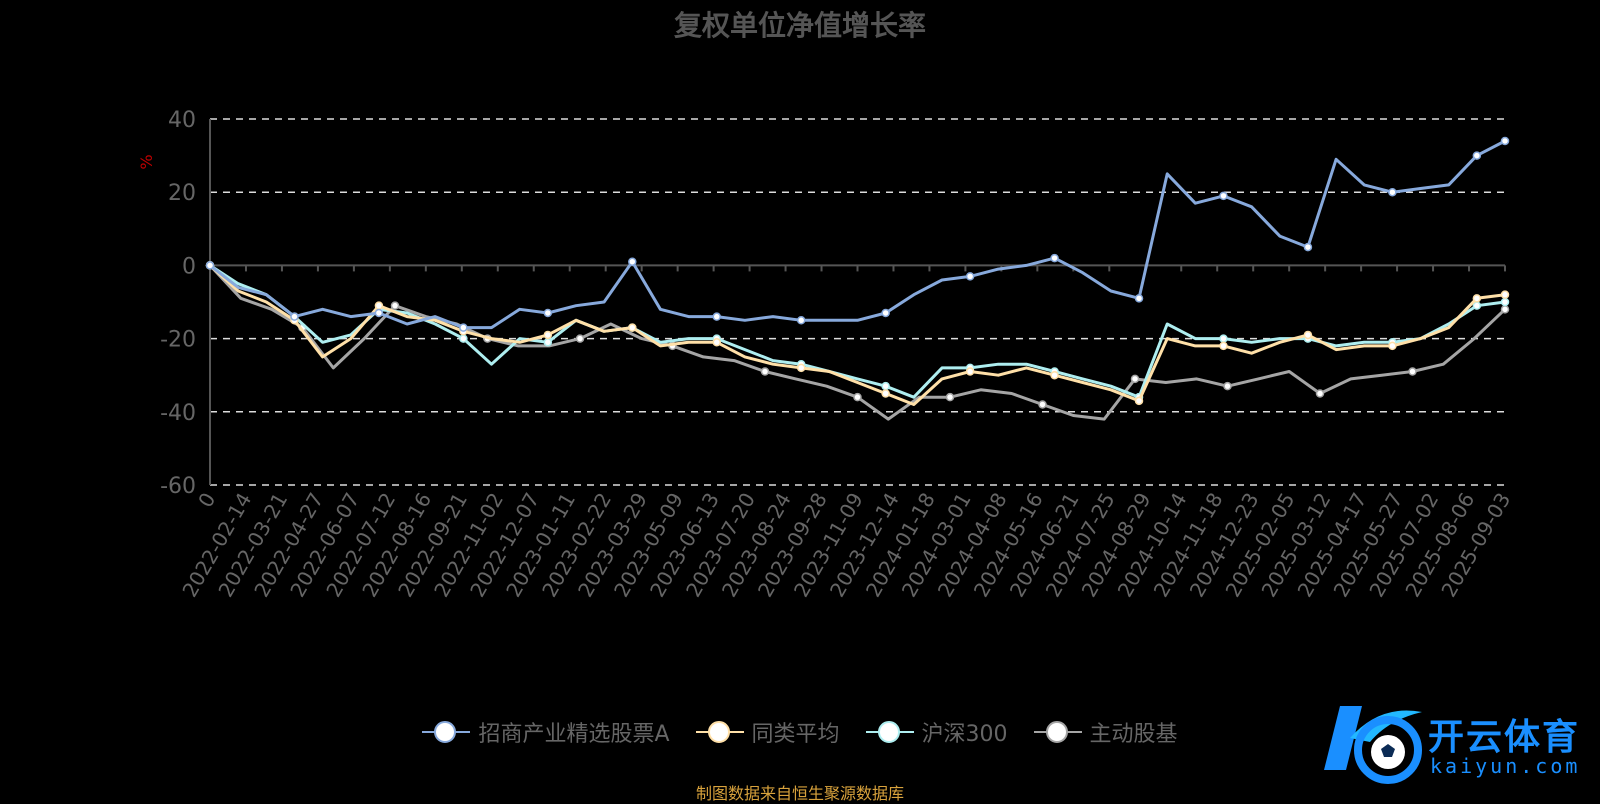 This screenshot has width=1600, height=804. What do you see at coordinates (178, 340) in the screenshot?
I see `y-tick-label: -20` at bounding box center [178, 340].